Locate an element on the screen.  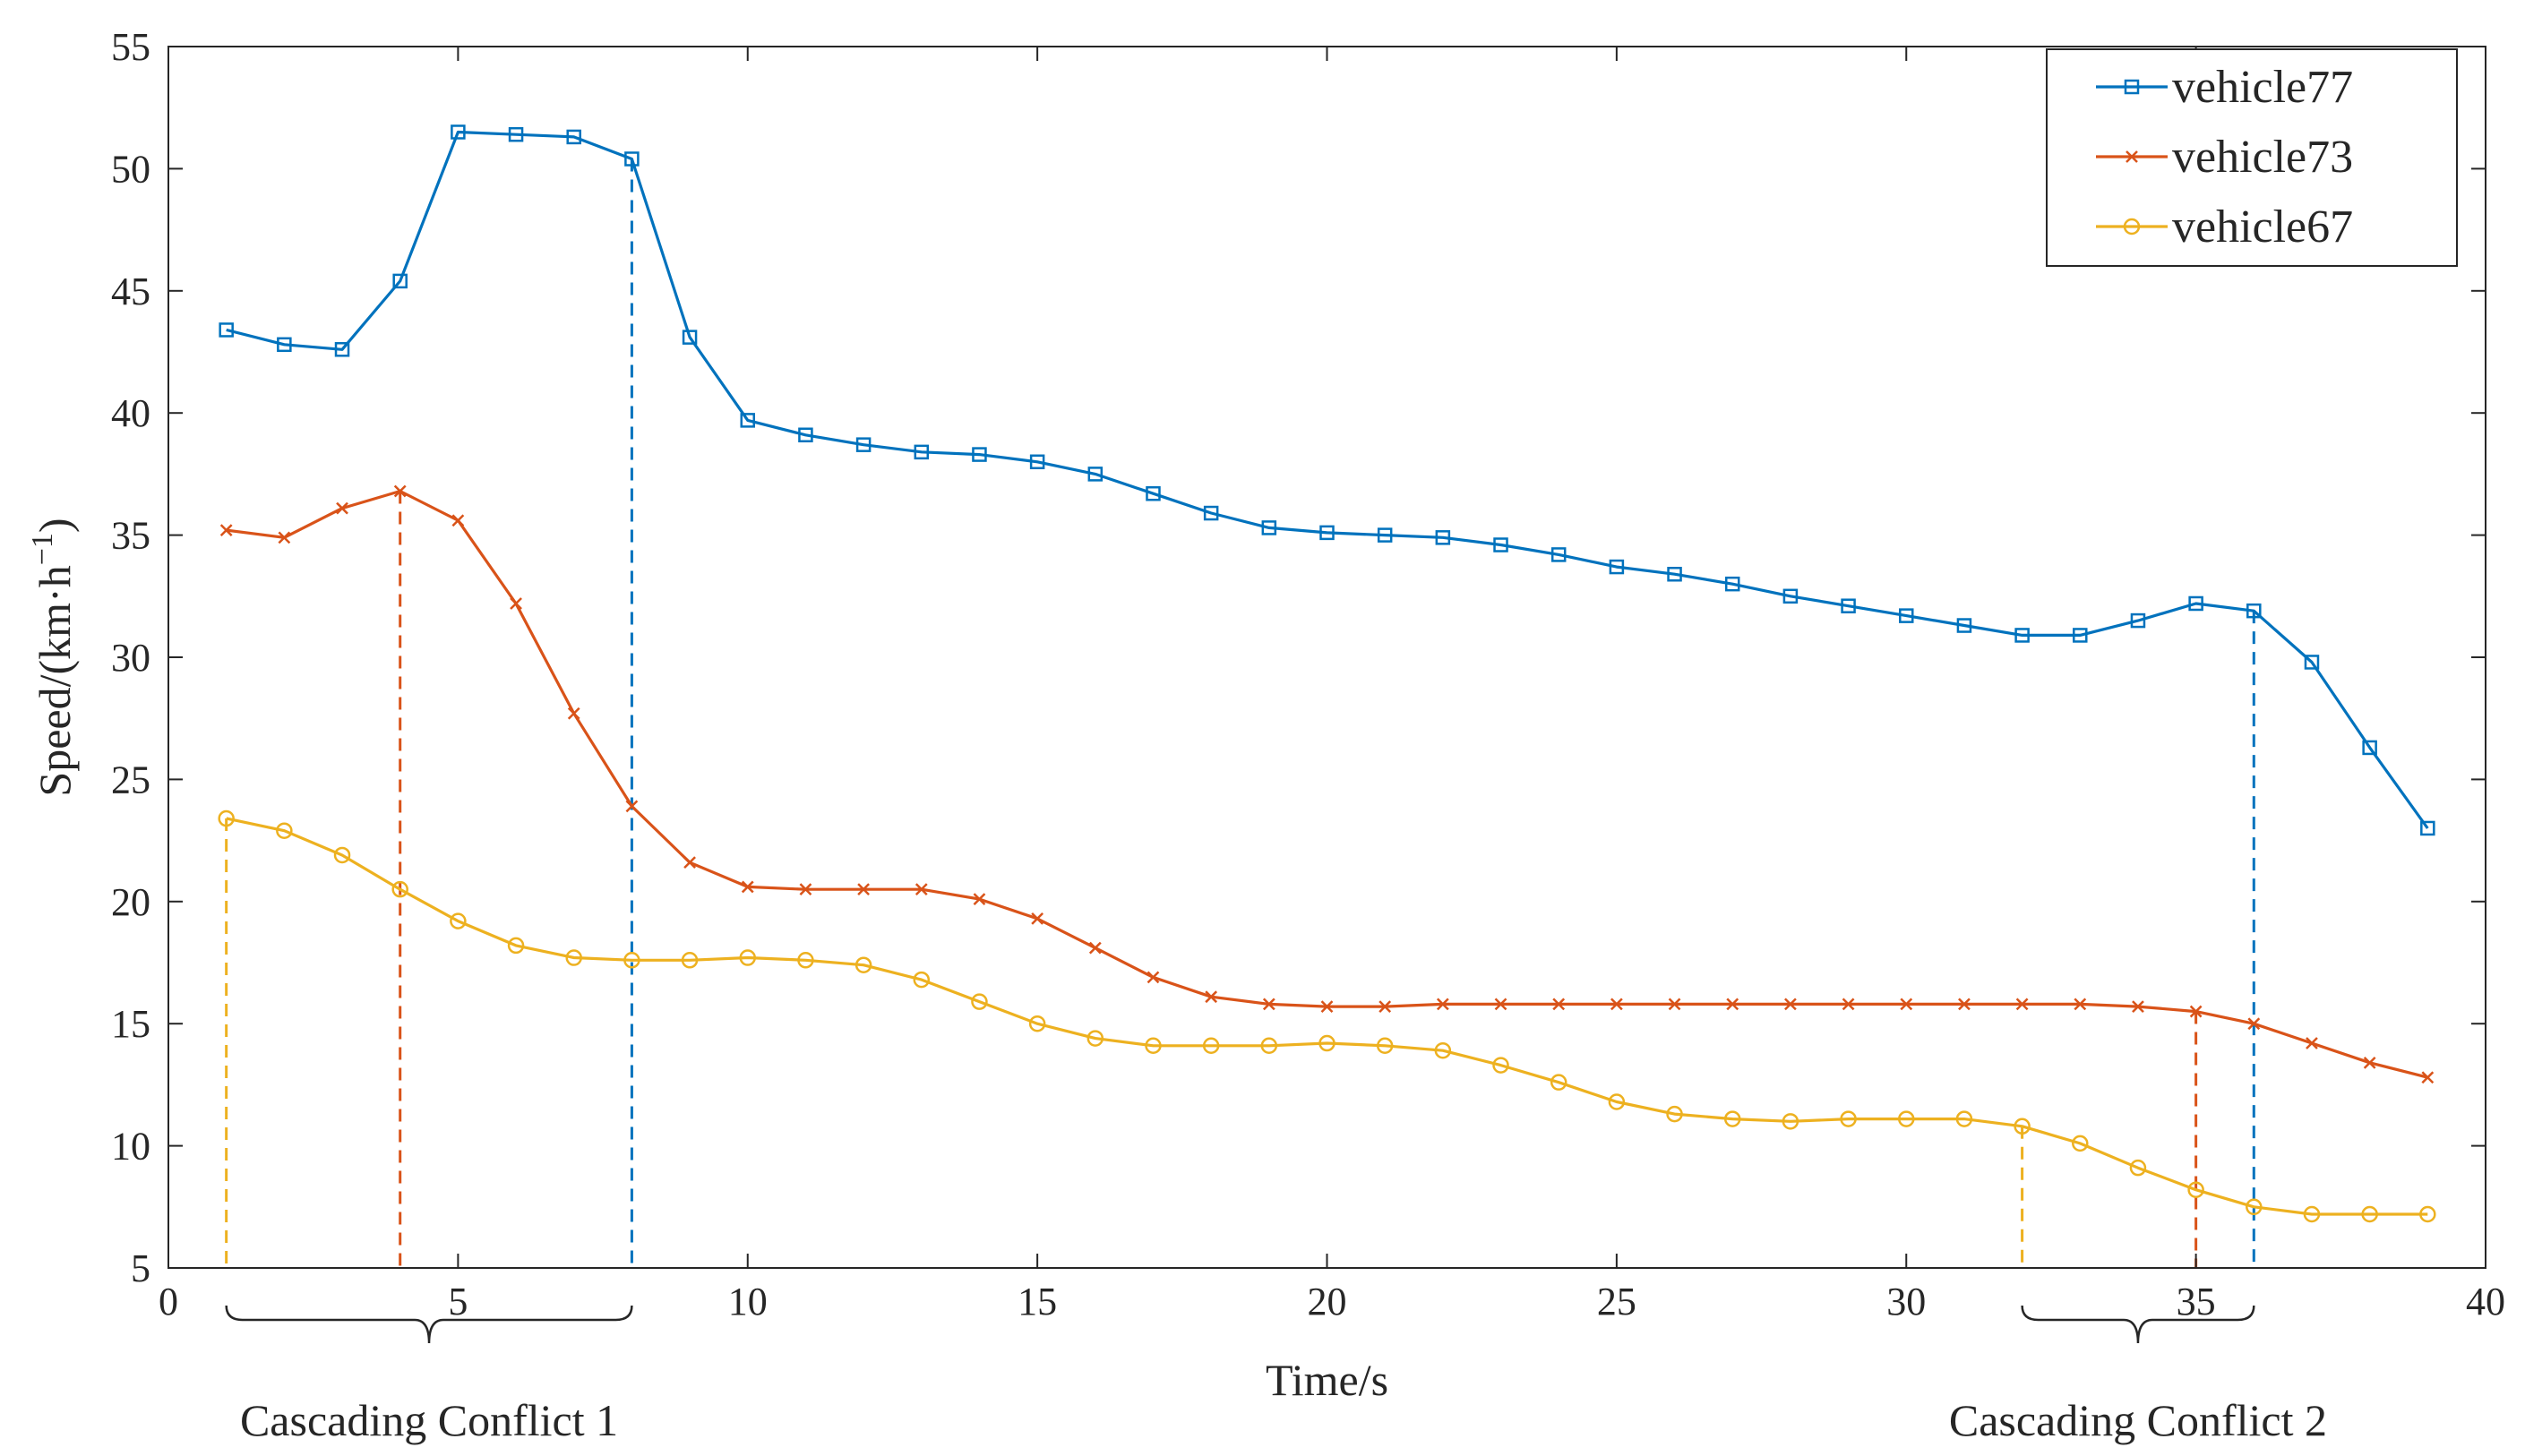
x-tick-label: 0 is located at coordinates (168, 1301).